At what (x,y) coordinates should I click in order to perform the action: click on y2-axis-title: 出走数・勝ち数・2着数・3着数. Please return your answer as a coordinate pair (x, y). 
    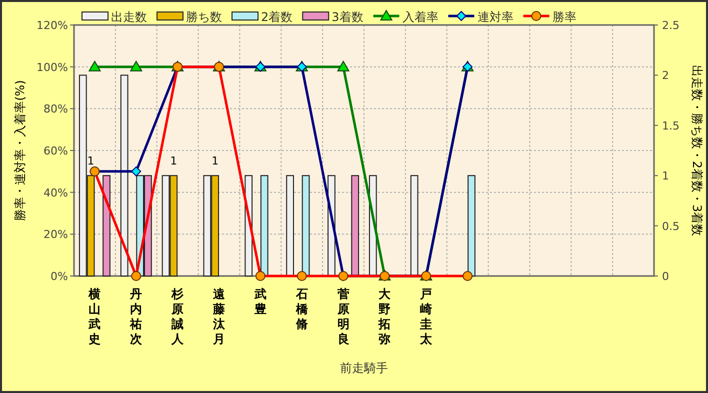
    Looking at the image, I should click on (697, 150).